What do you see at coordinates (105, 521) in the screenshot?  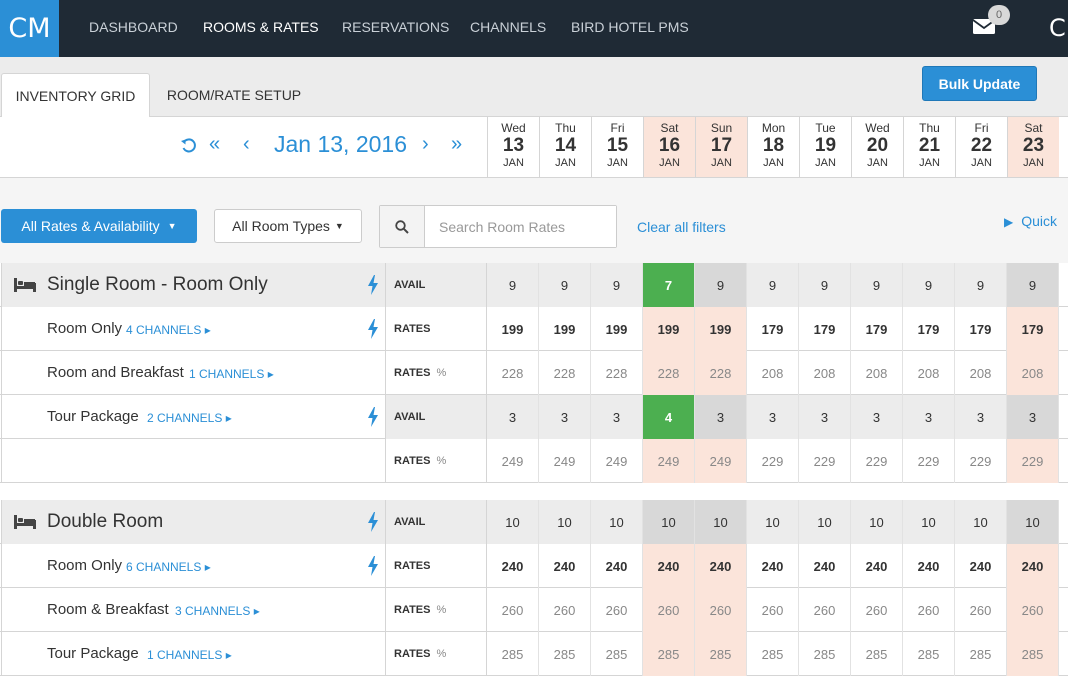 I see `room-title: Double Room` at bounding box center [105, 521].